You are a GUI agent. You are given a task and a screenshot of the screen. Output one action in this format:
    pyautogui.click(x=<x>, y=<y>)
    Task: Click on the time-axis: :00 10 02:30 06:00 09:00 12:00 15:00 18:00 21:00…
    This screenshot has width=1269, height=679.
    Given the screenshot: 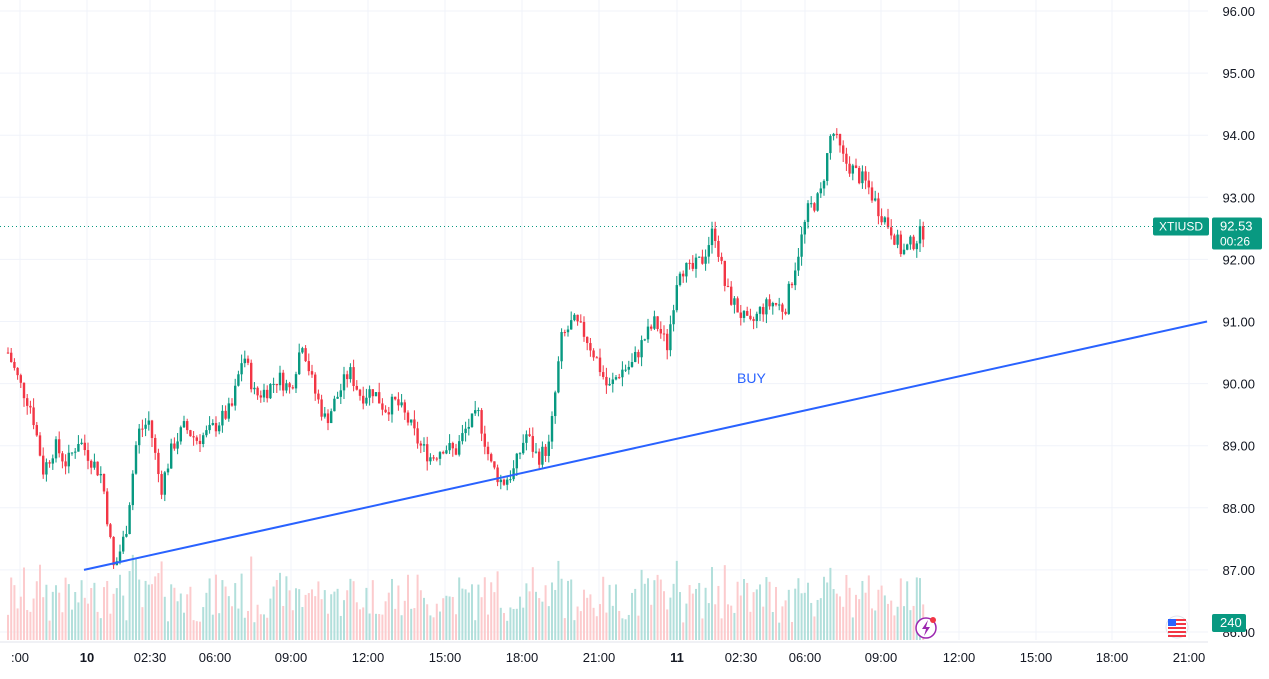 What is the action you would take?
    pyautogui.click(x=608, y=657)
    